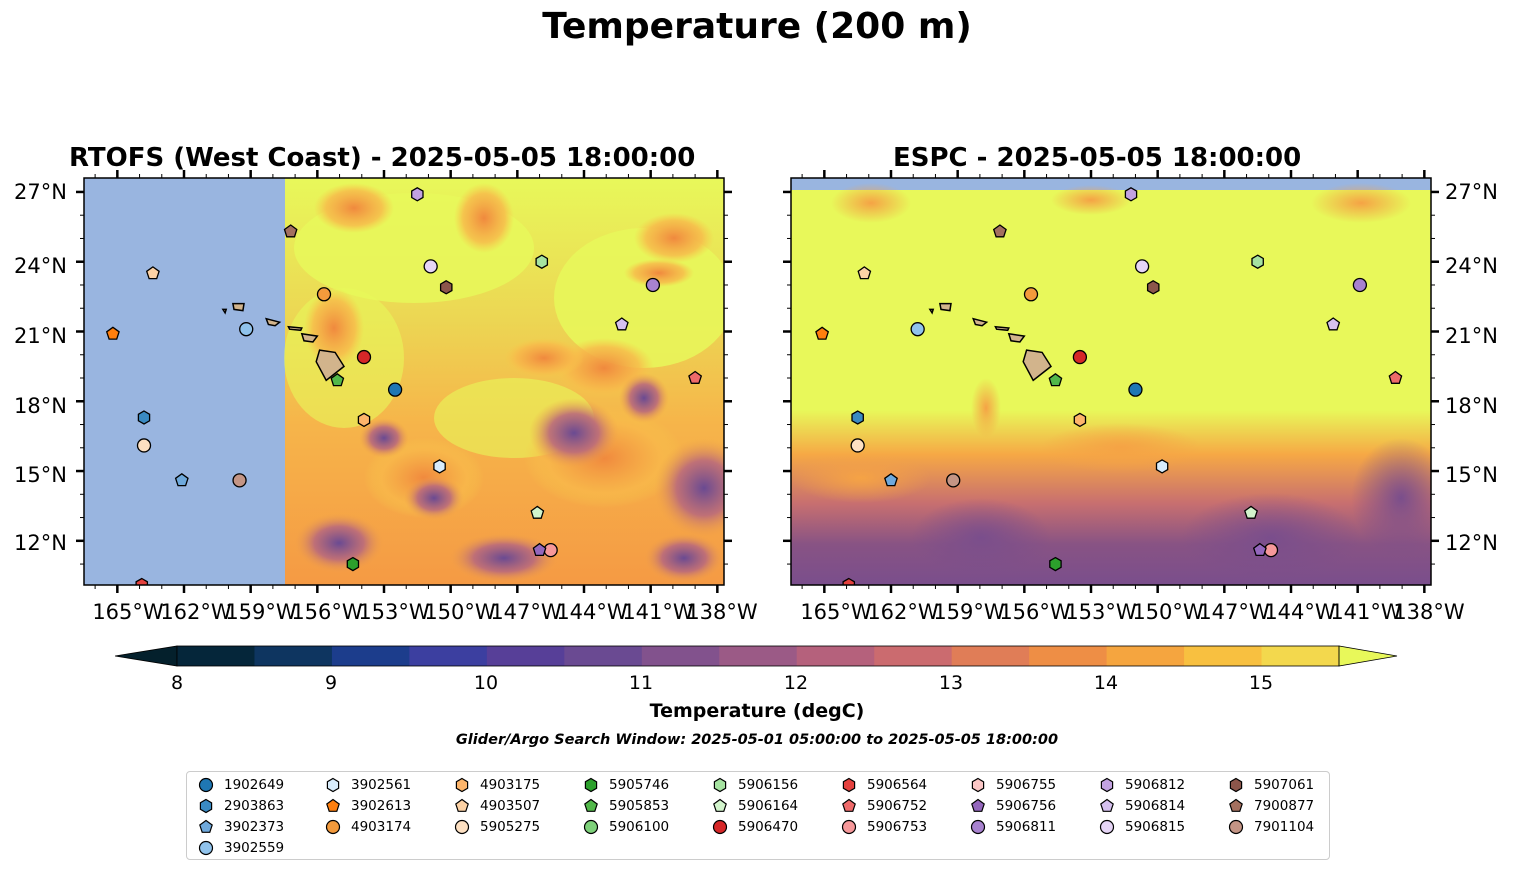 The width and height of the screenshot is (1514, 889). I want to click on lon-label-138w-right: 138°W, so click(1429, 612).